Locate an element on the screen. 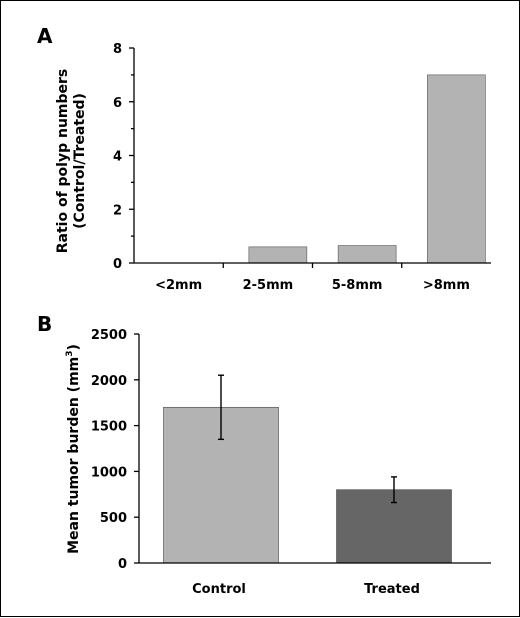 This screenshot has width=520, height=618. panel-a-y-tick-label: 6 is located at coordinates (117, 103).